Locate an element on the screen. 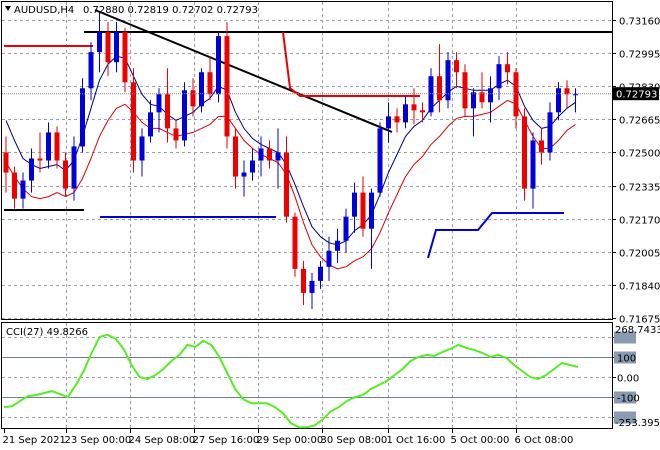 The height and width of the screenshot is (450, 660). time-tick-label: 27 Sep 16:00 is located at coordinates (226, 440).